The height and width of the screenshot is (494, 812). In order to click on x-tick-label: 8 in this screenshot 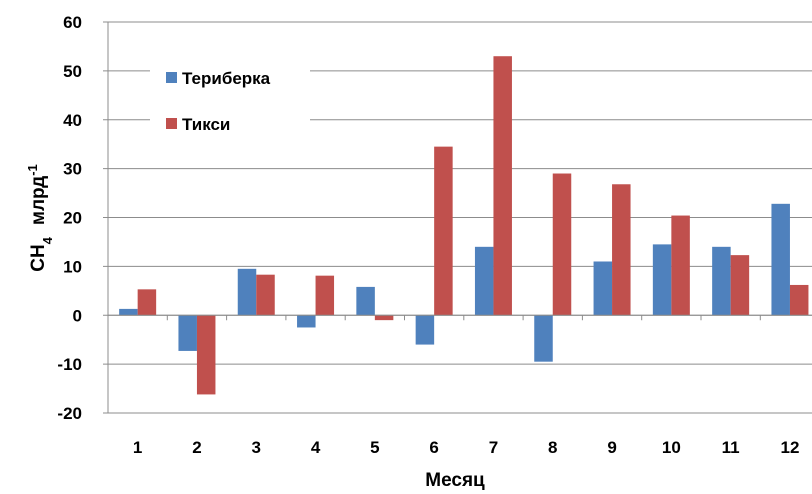, I will do `click(552, 447)`.